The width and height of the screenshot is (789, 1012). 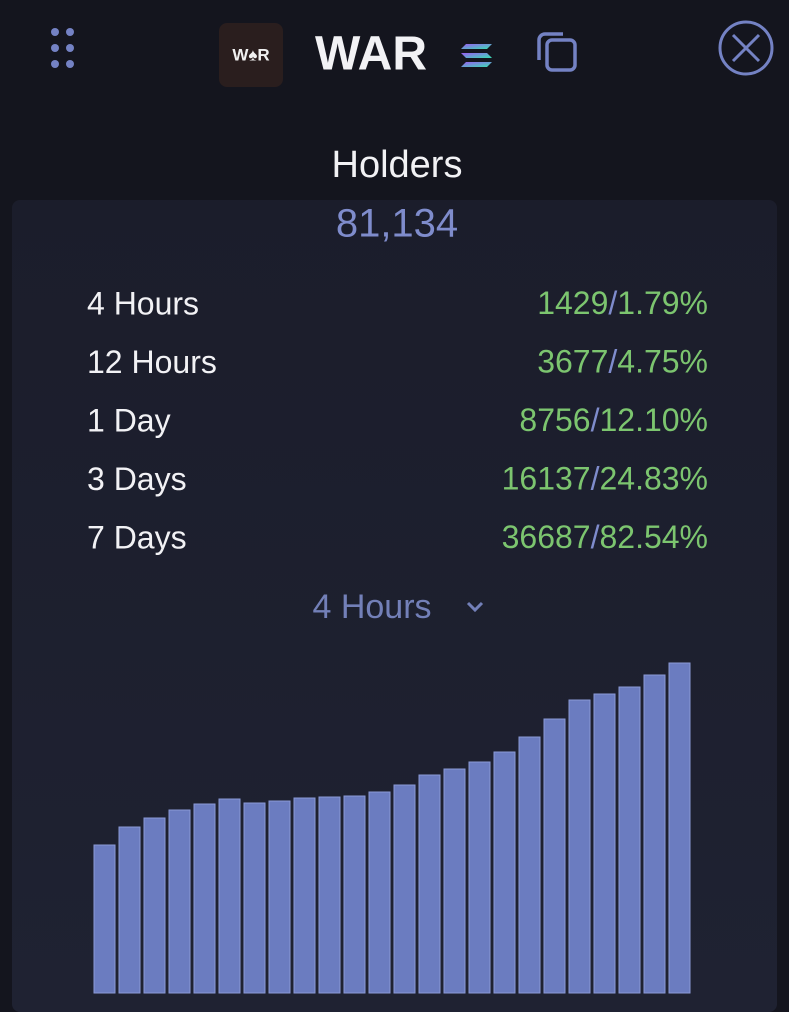 I want to click on row-label: 7 Days, so click(x=137, y=537).